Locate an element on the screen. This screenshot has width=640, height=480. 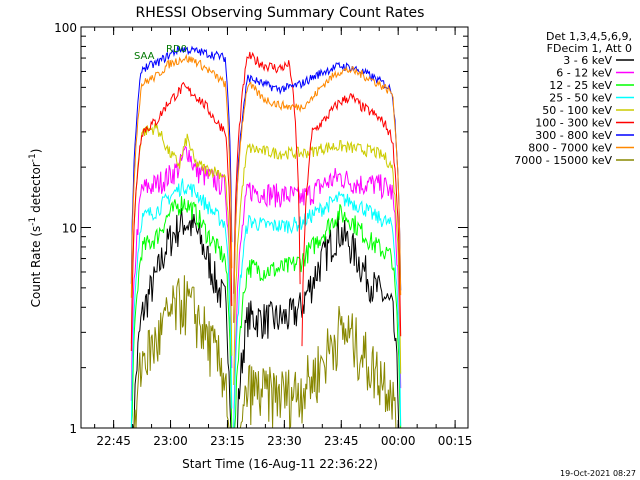
y-axis-label-exponent-2: -1 is located at coordinates (33, 157).